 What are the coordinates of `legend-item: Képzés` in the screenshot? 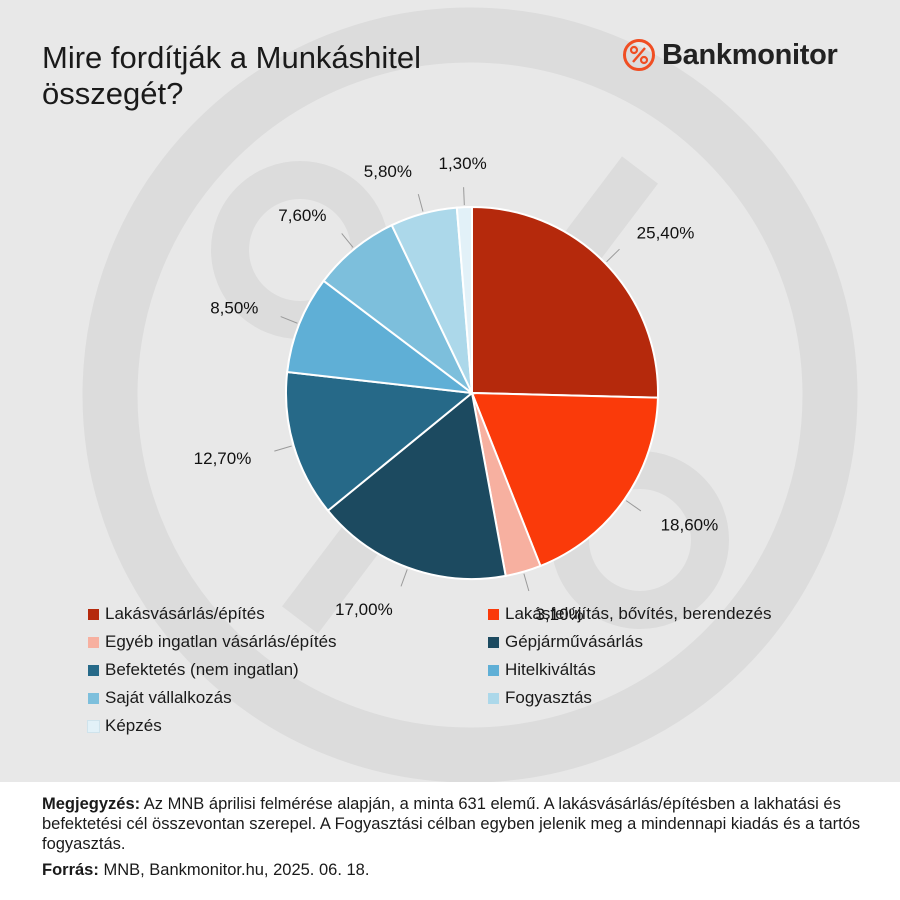 It's located at (124, 726).